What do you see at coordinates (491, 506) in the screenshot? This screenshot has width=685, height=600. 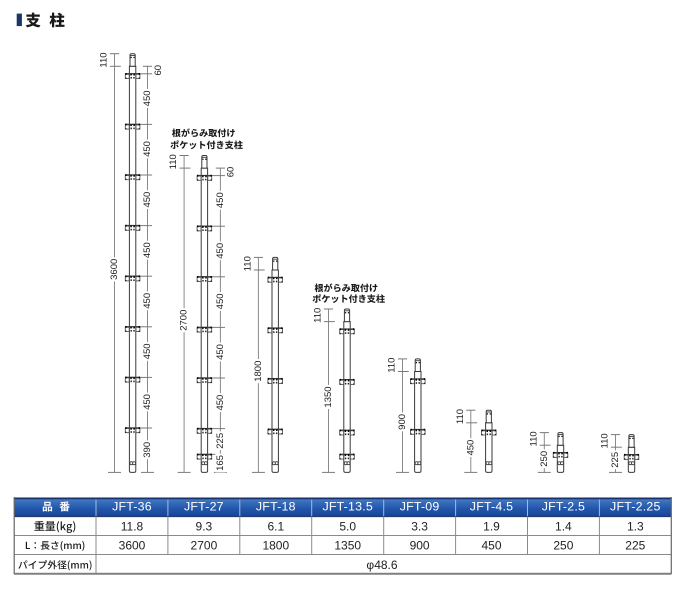 I see `svg-text: JFT-4.5` at bounding box center [491, 506].